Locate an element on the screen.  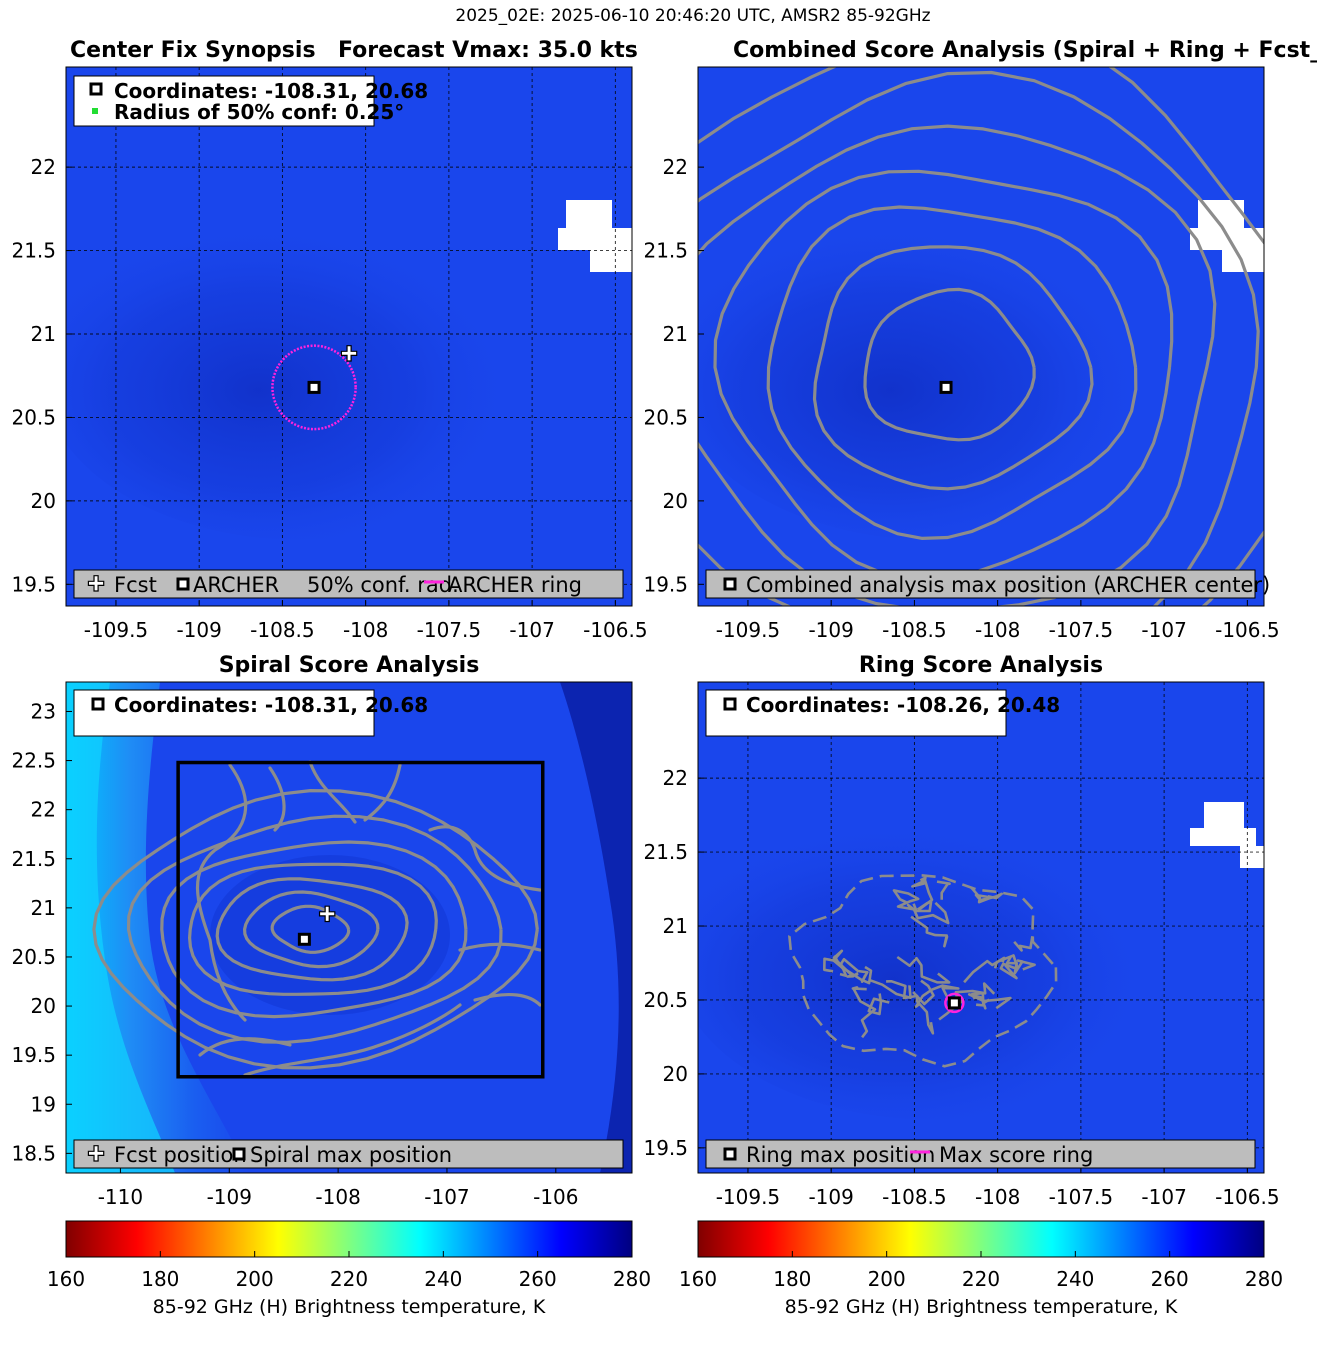
spiral-coordinates: Coordinates: -108.31, 20.68 is located at coordinates (271, 705).